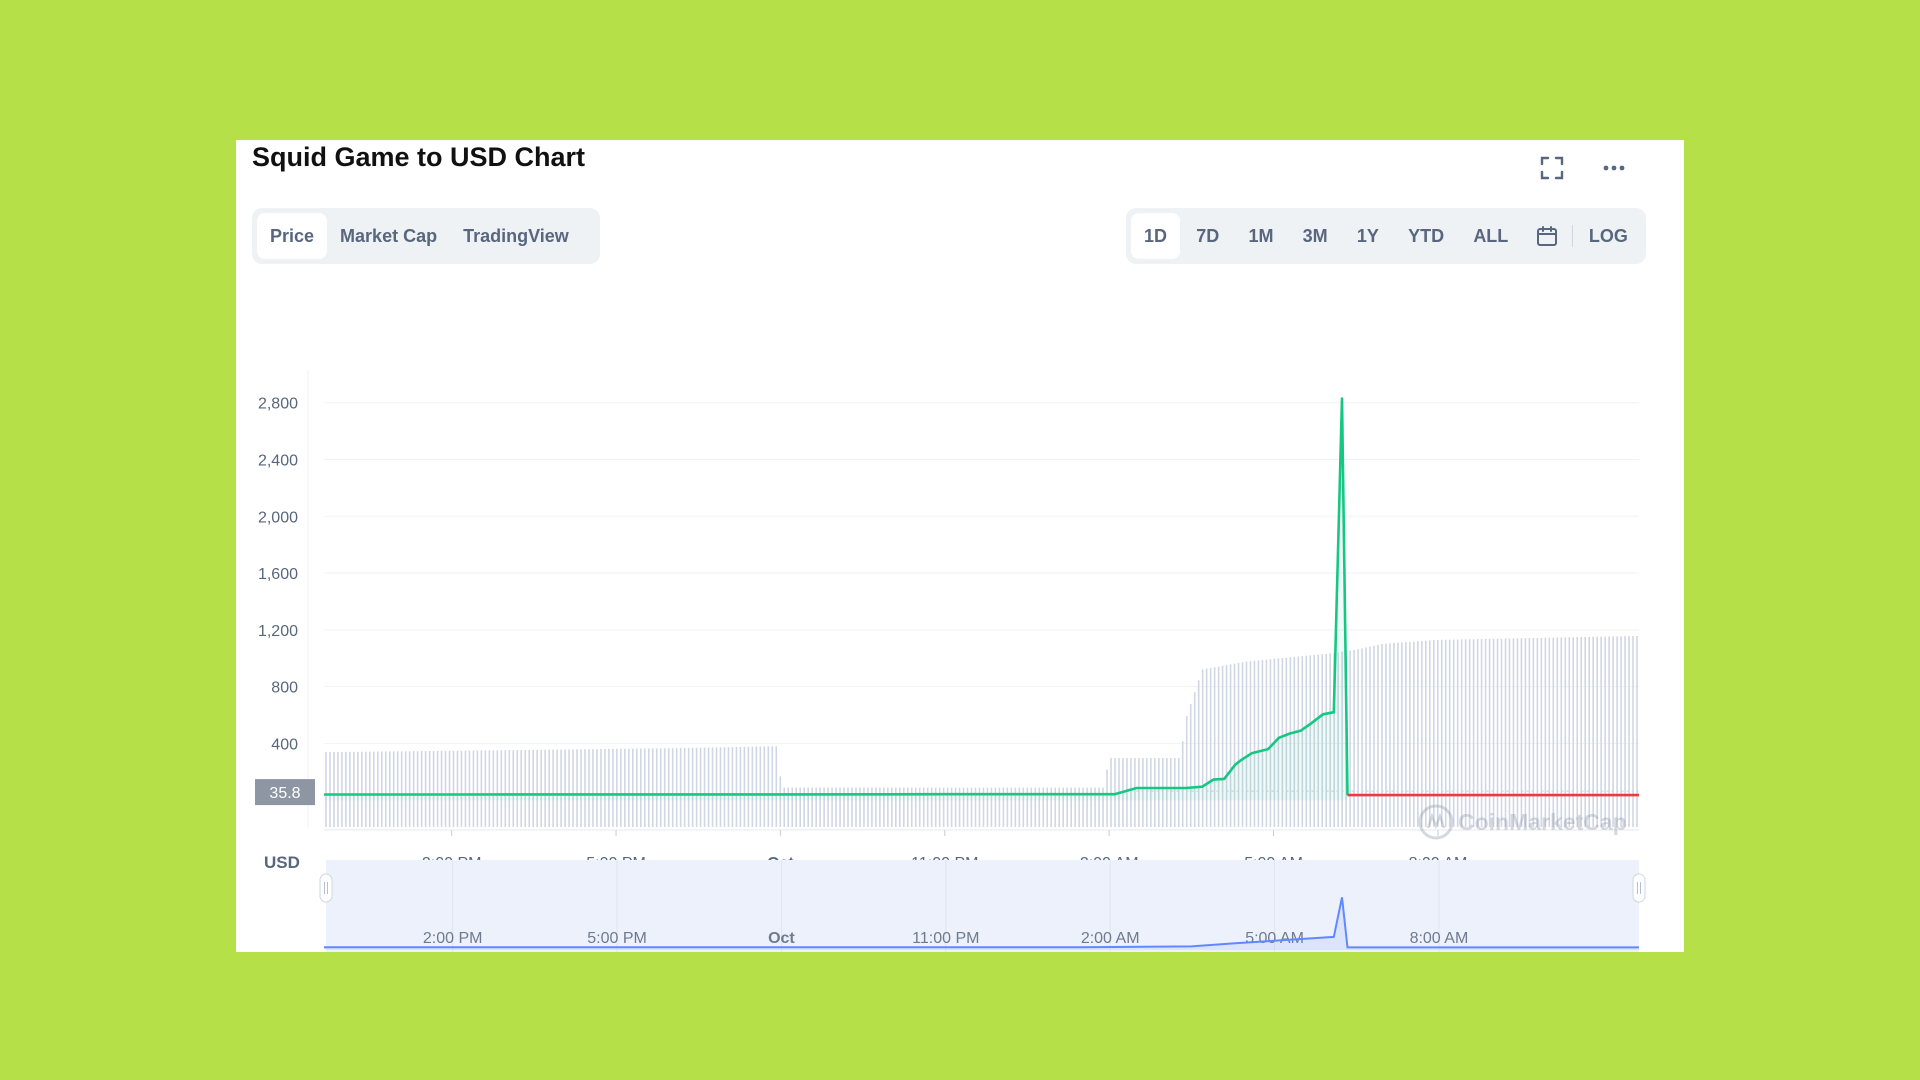 This screenshot has width=1920, height=1080. Describe the element at coordinates (284, 744) in the screenshot. I see `y-tick-label: 400` at that location.